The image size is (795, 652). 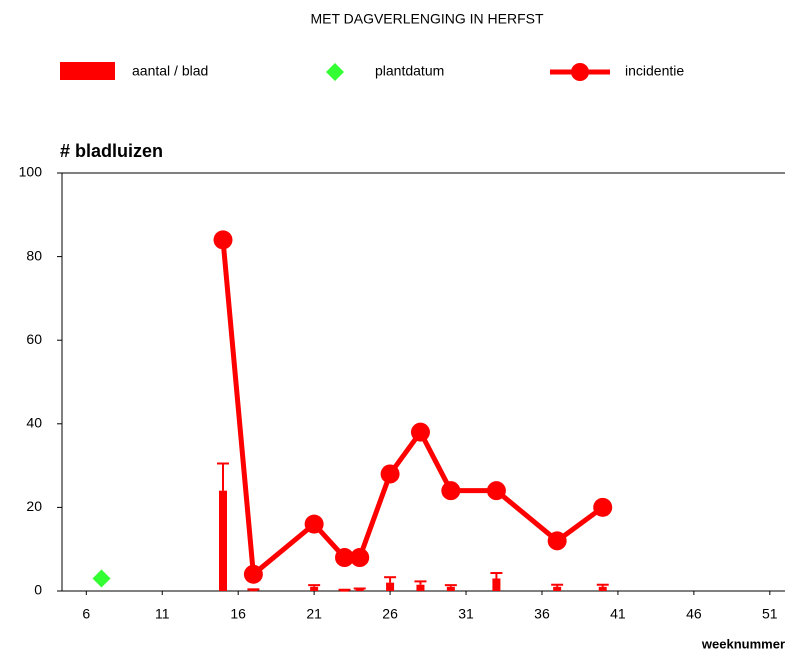 I want to click on y-tick-label: 100, so click(x=31, y=172).